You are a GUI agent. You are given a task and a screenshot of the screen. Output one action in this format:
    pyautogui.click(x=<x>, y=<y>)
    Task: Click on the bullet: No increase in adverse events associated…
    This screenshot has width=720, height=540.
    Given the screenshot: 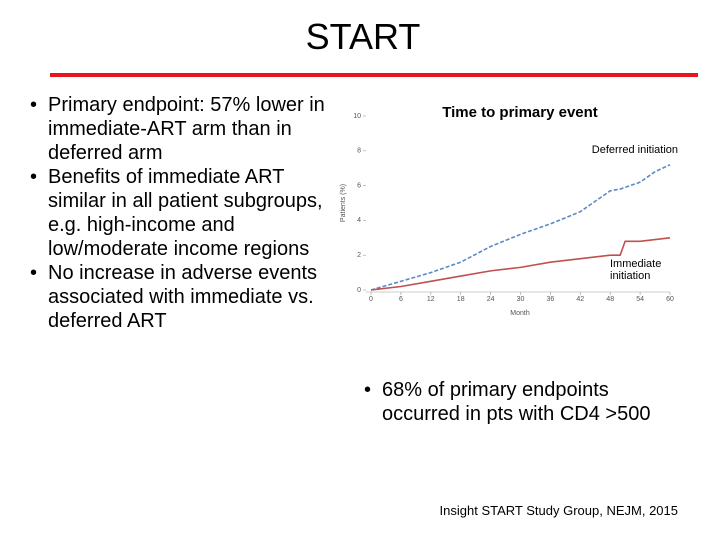 What is the action you would take?
    pyautogui.click(x=180, y=297)
    